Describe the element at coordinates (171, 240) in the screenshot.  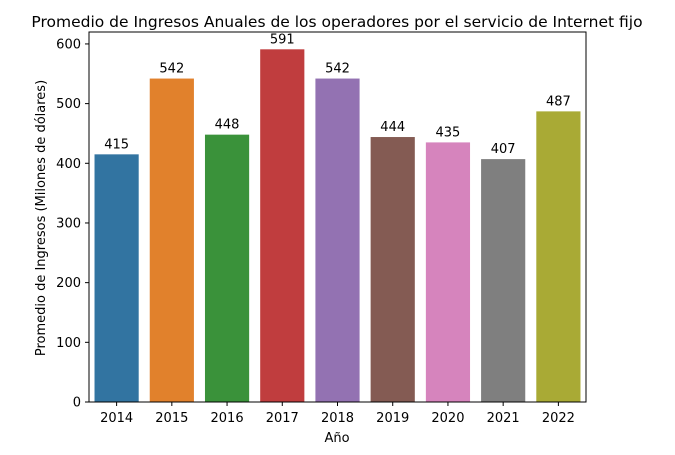
I see `bar-2015` at that location.